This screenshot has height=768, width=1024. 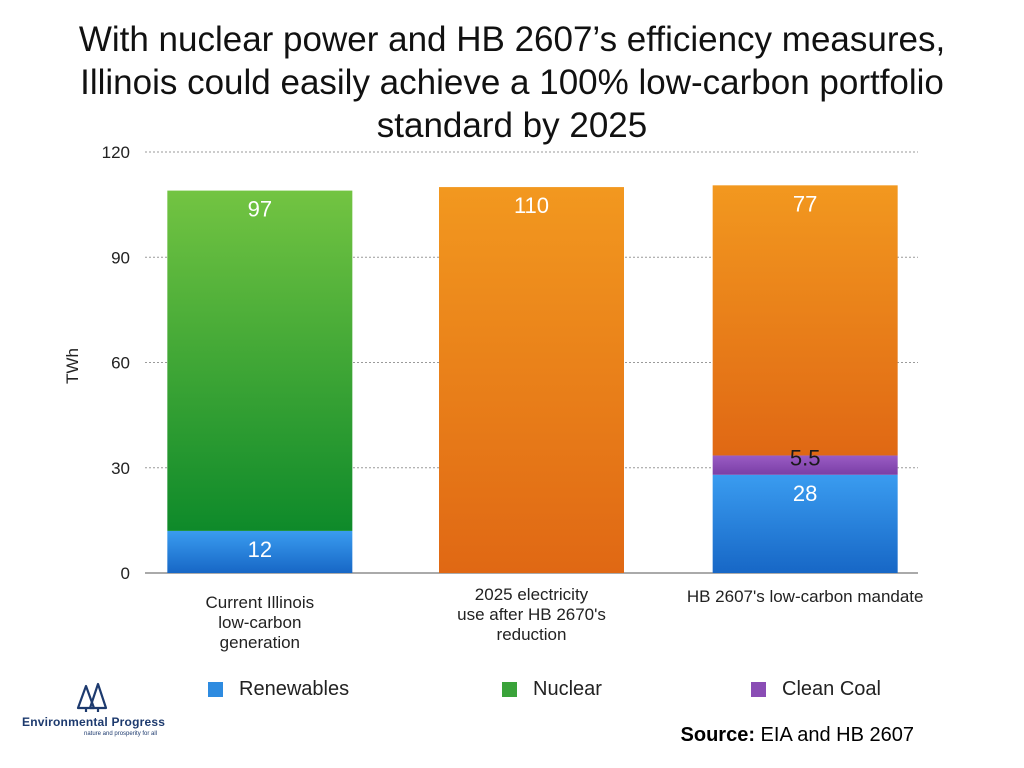 What do you see at coordinates (260, 209) in the screenshot?
I see `data-label: 97` at bounding box center [260, 209].